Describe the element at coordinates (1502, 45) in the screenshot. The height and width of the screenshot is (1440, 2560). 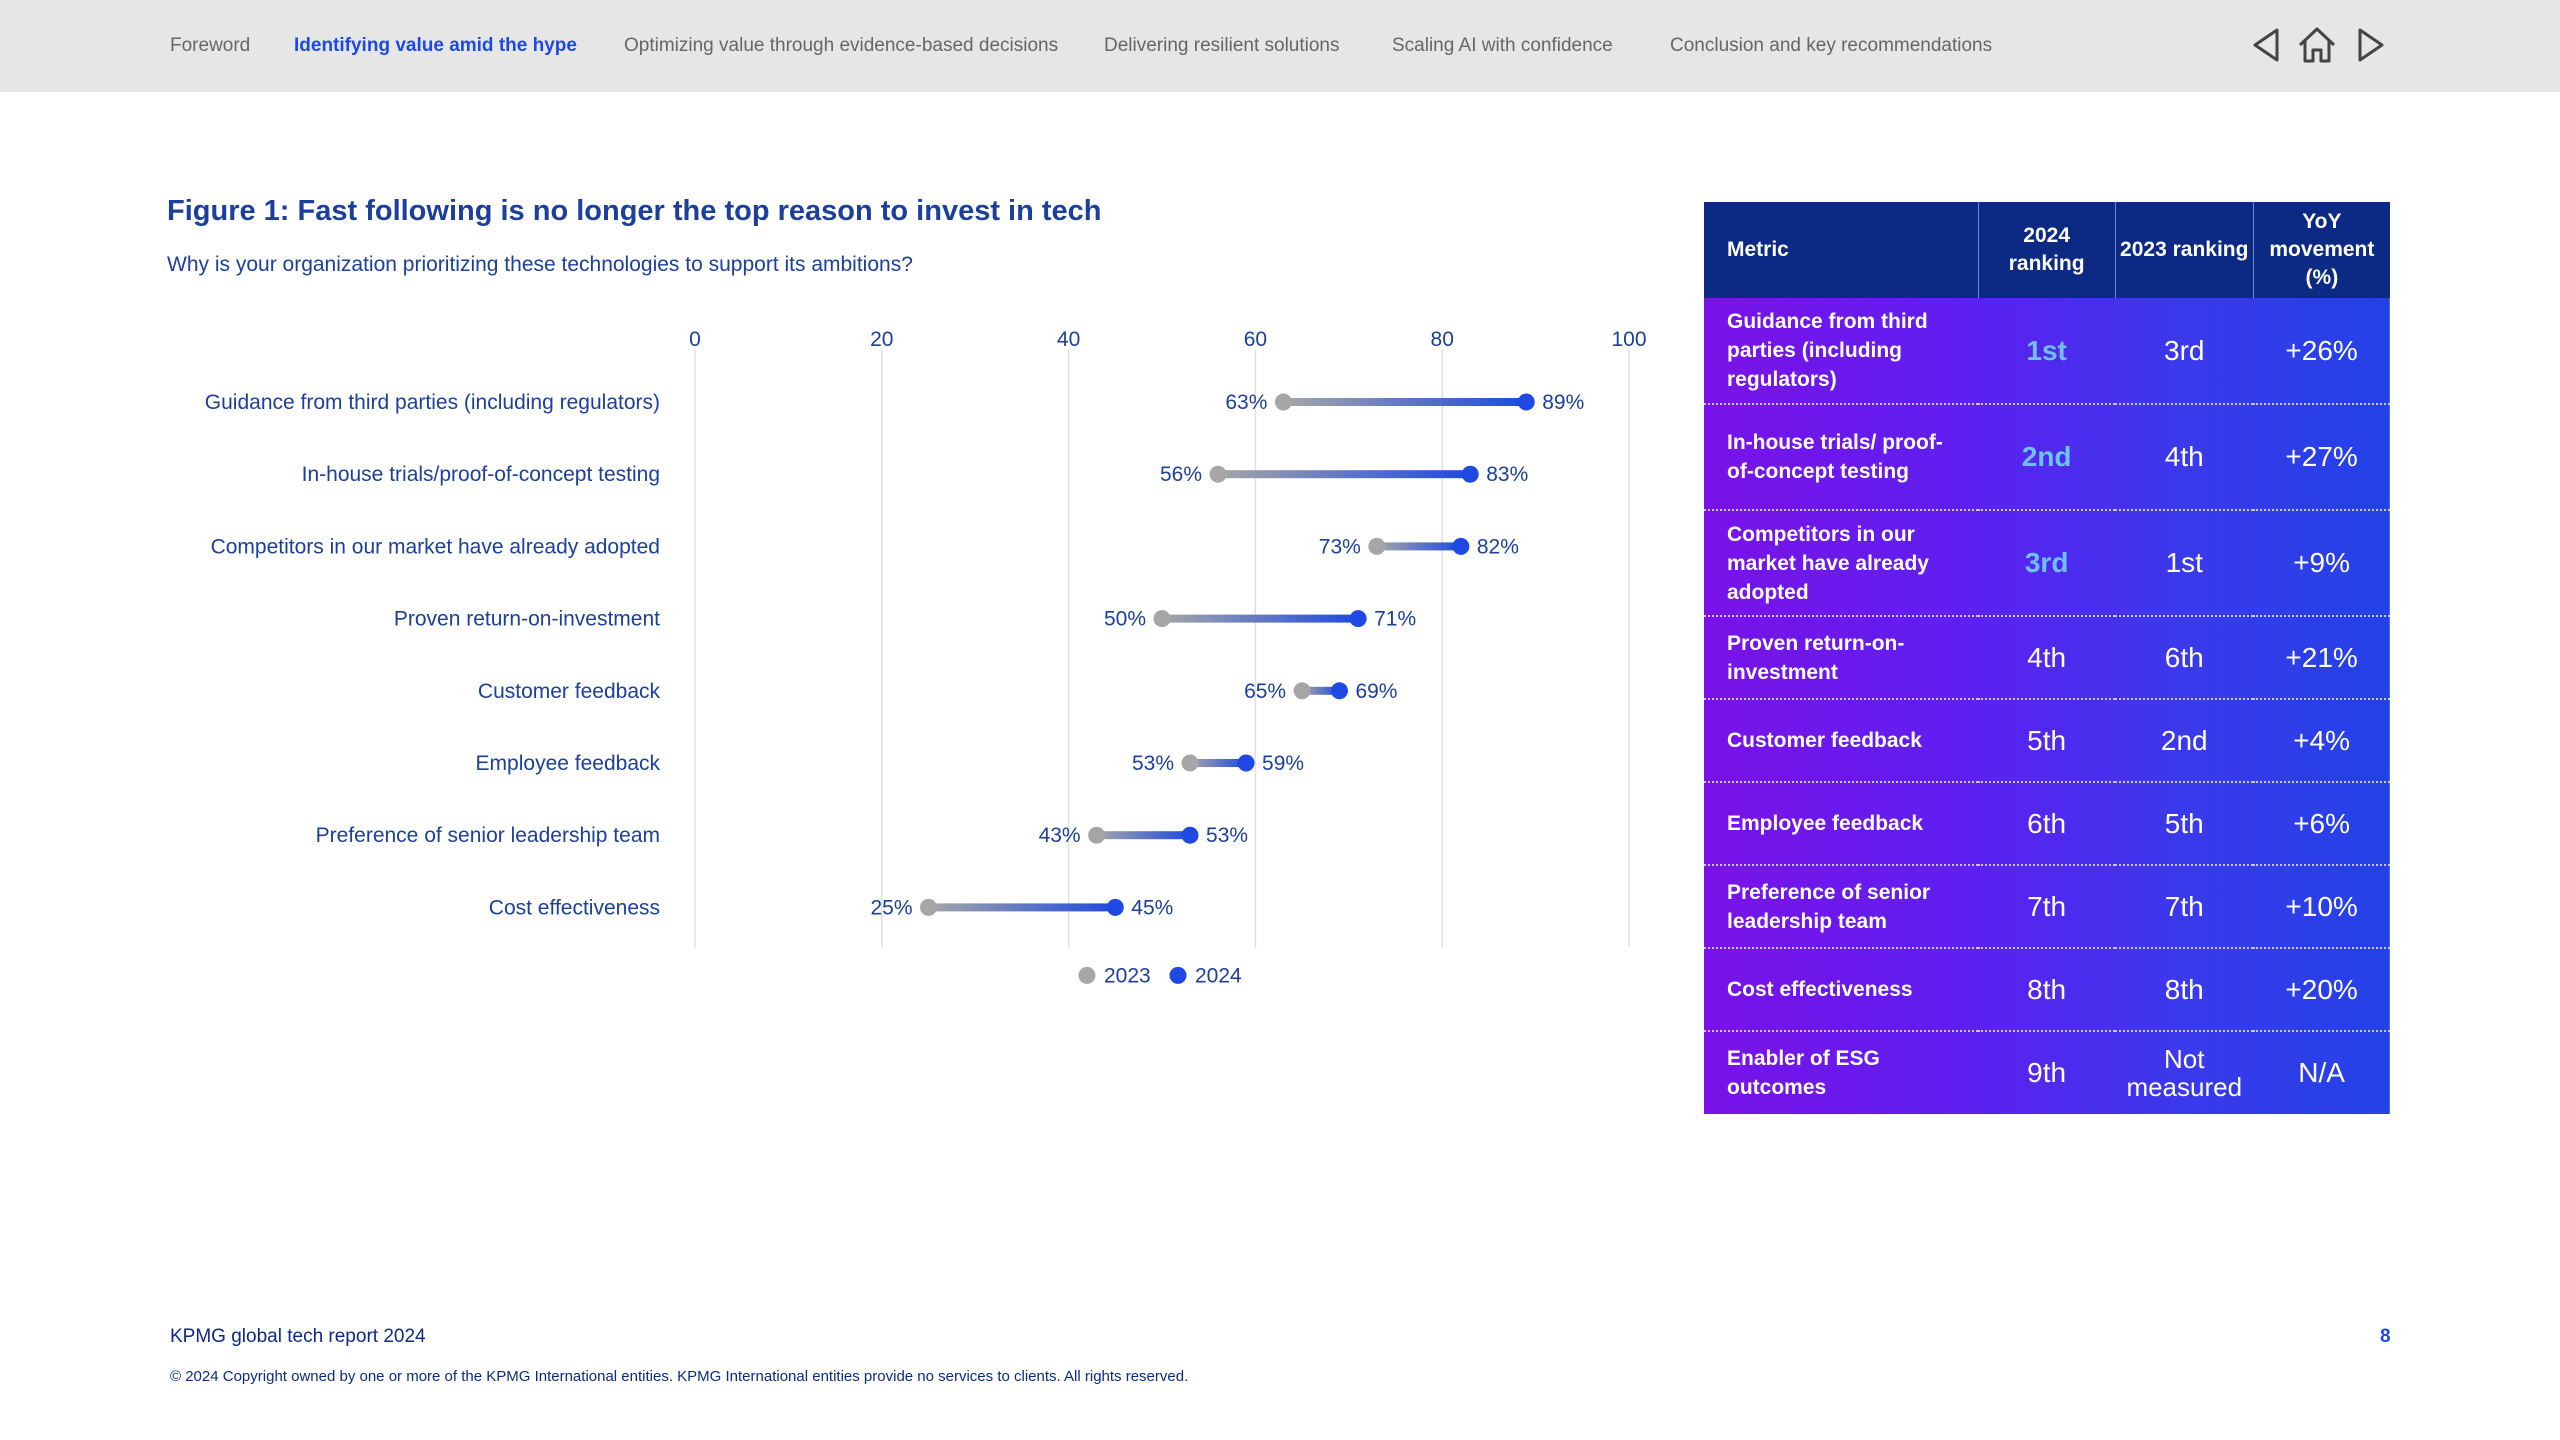
I see `nav-item-scaling-ai: Scaling AI with confidence` at that location.